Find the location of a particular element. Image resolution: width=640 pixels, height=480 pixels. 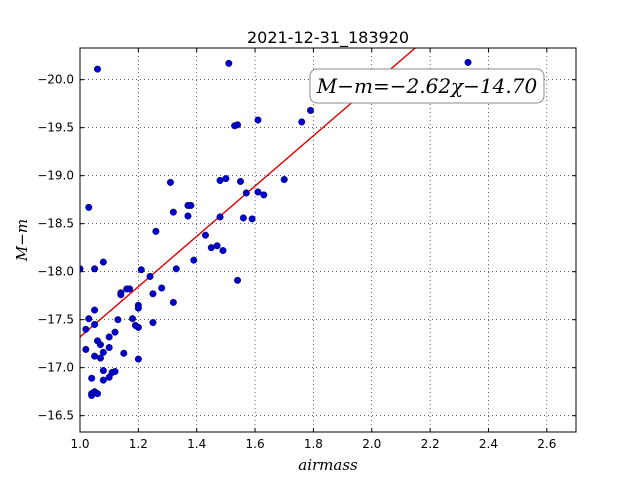

y-tick-label: −19.5 is located at coordinates (55, 128).